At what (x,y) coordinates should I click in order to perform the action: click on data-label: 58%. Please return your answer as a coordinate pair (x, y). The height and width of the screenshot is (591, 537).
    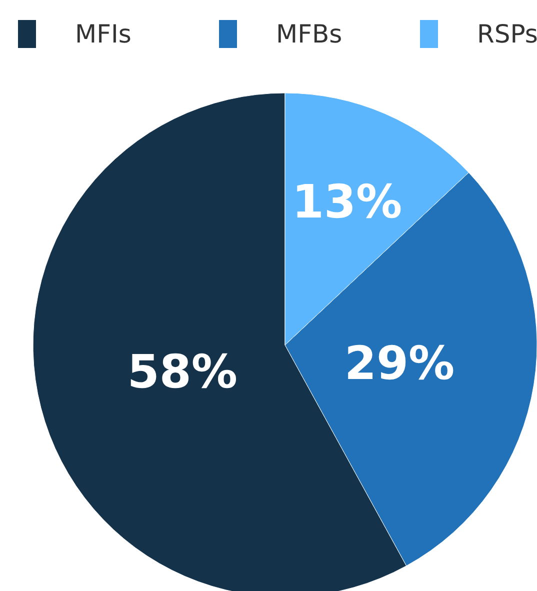
    Looking at the image, I should click on (182, 371).